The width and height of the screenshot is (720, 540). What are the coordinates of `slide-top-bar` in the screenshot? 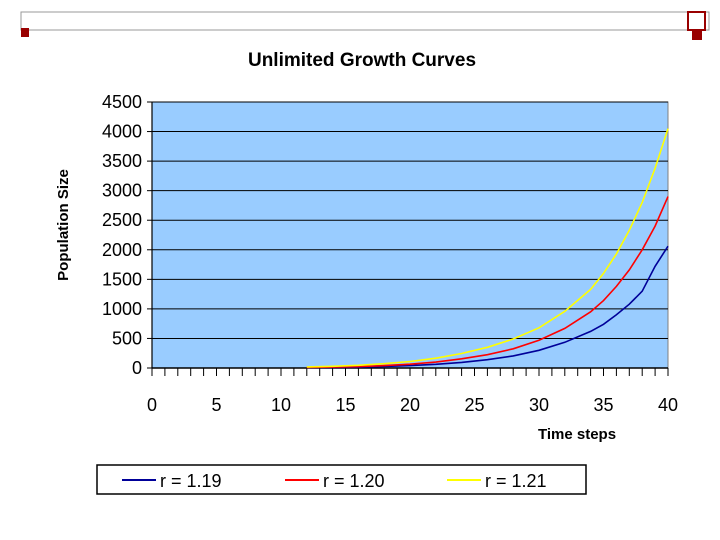 It's located at (365, 21).